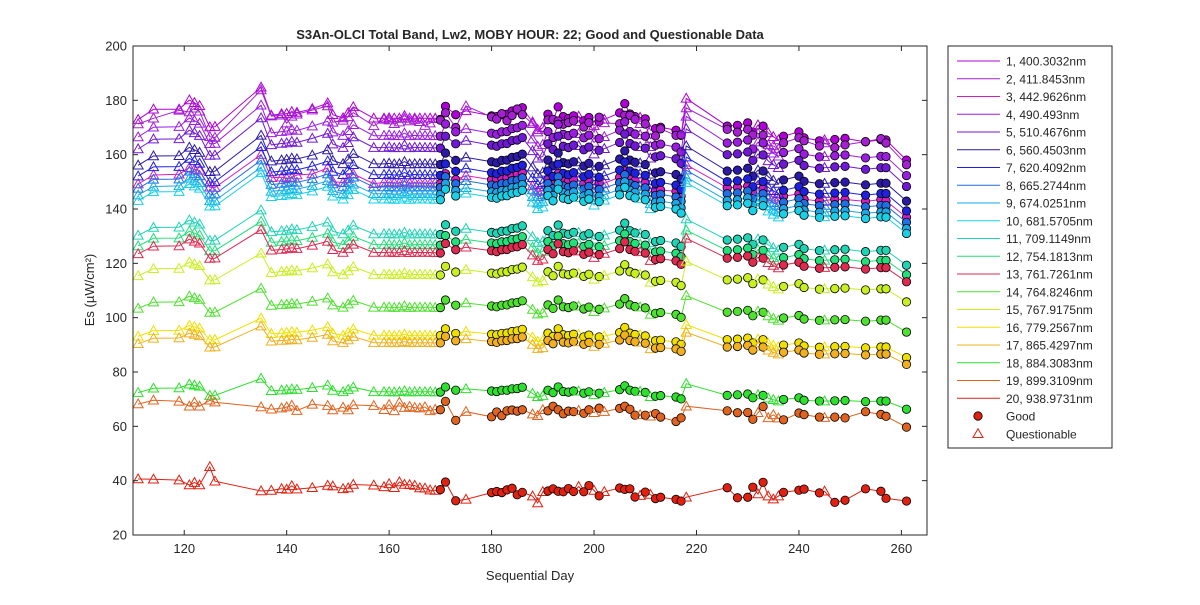 This screenshot has width=1200, height=605. What do you see at coordinates (389, 548) in the screenshot?
I see `x-tick-label: 160` at bounding box center [389, 548].